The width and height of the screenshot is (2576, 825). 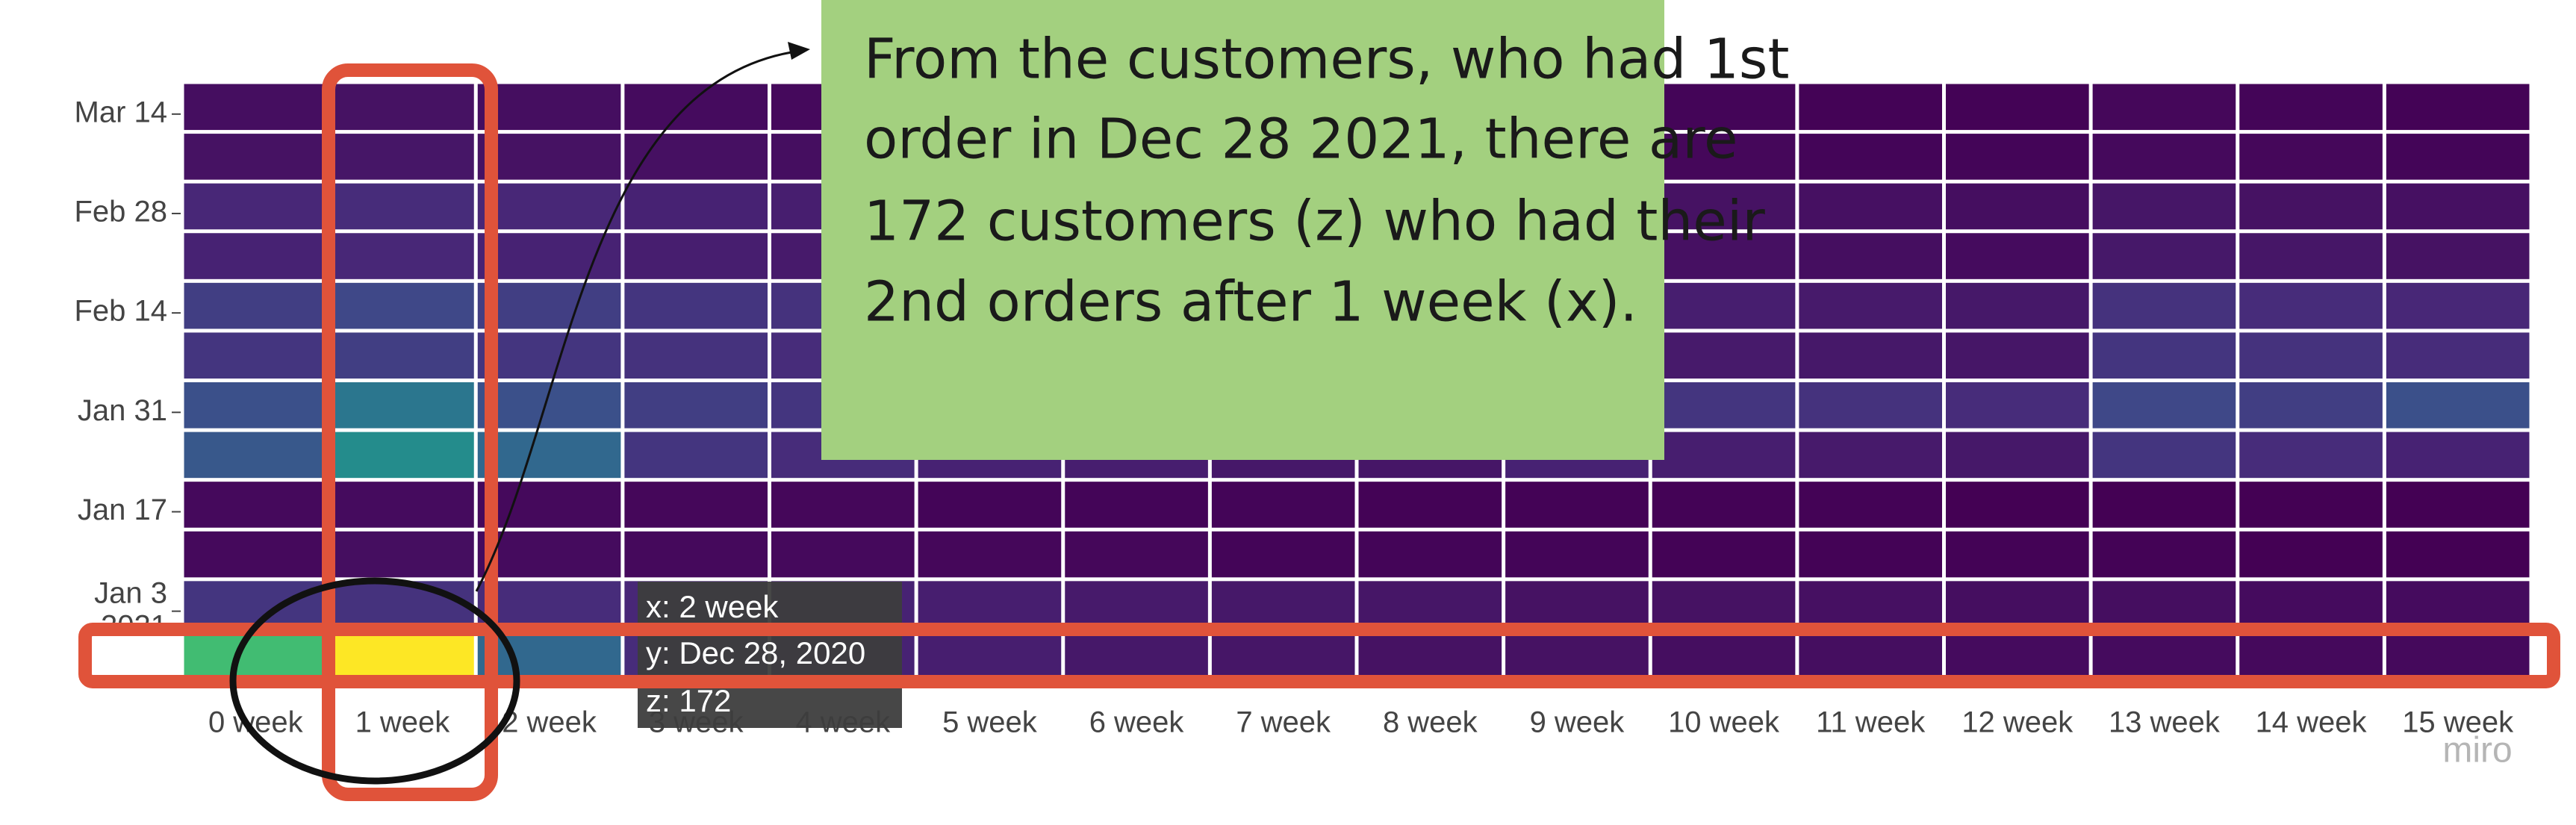 I want to click on x-tick-label: 15 week, so click(x=2458, y=722).